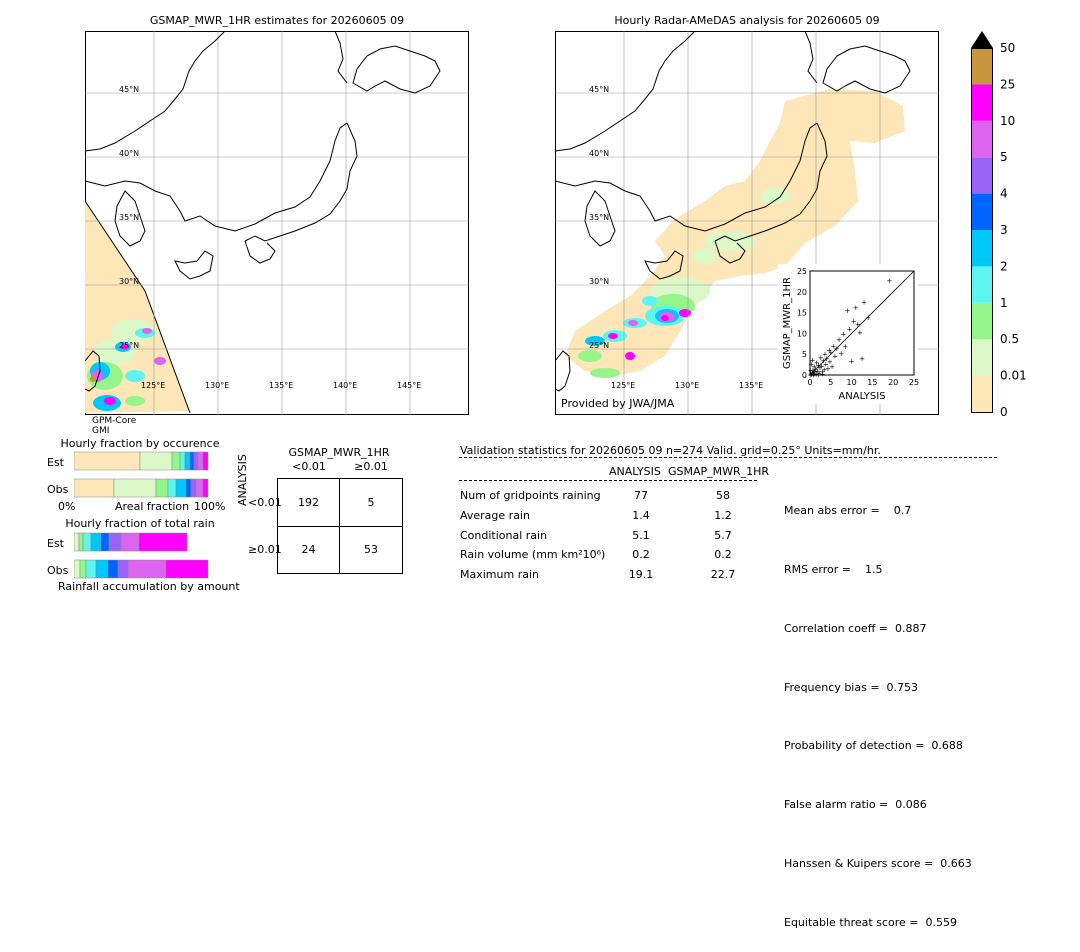  I want to click on occurrence-bars, so click(141, 474).